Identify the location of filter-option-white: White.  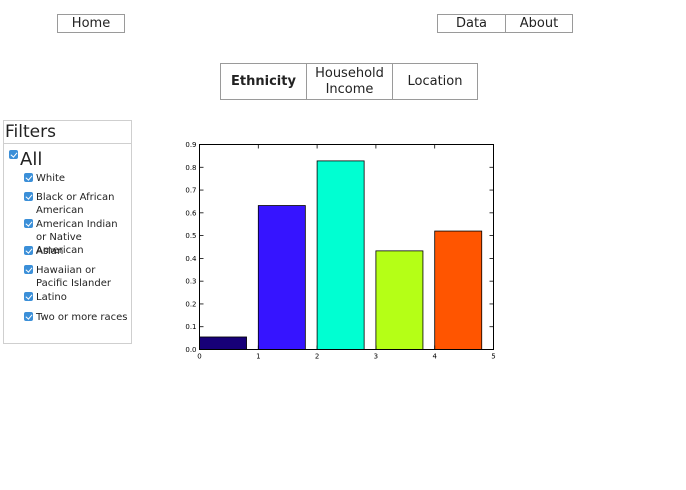
(77, 178).